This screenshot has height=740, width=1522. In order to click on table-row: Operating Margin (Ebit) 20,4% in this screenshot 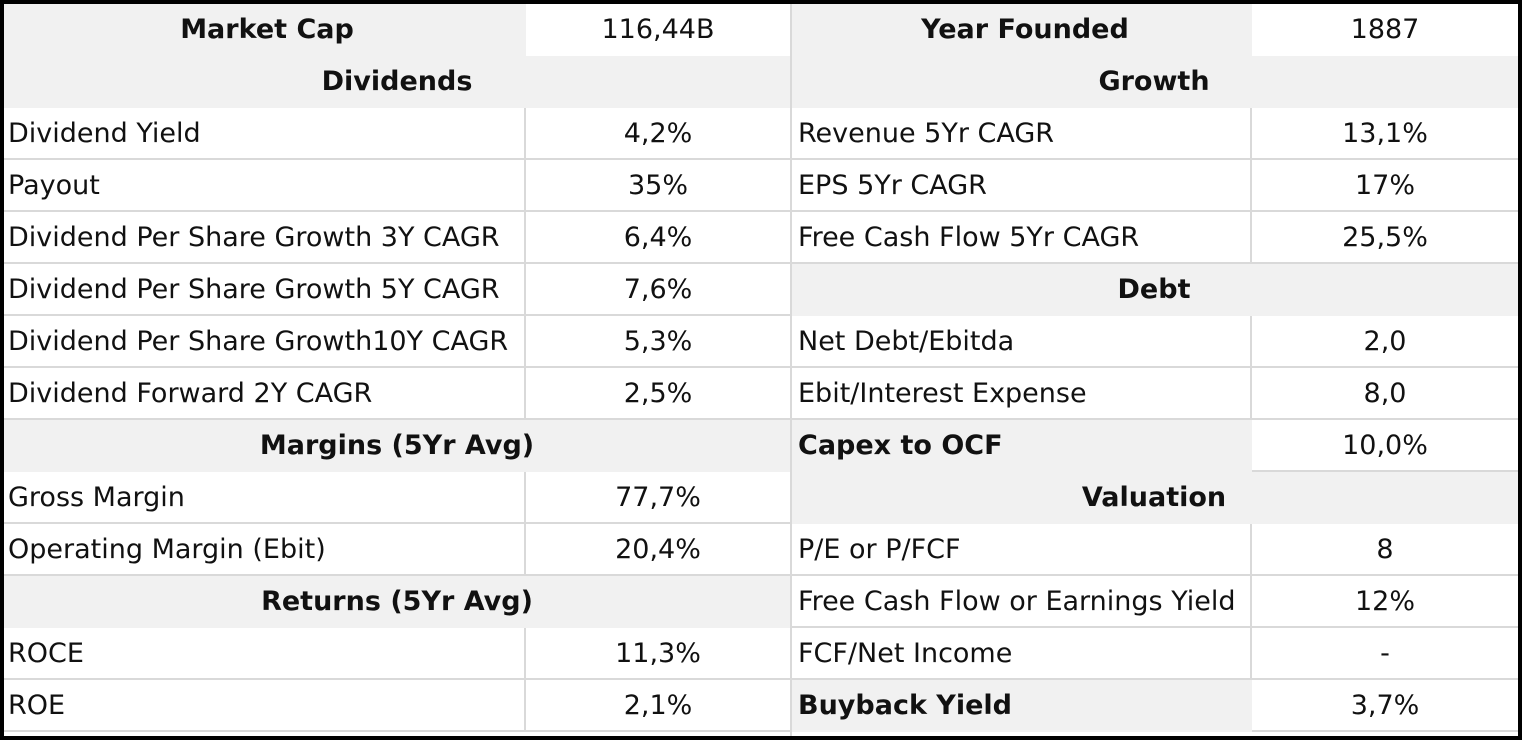, I will do `click(397, 550)`.